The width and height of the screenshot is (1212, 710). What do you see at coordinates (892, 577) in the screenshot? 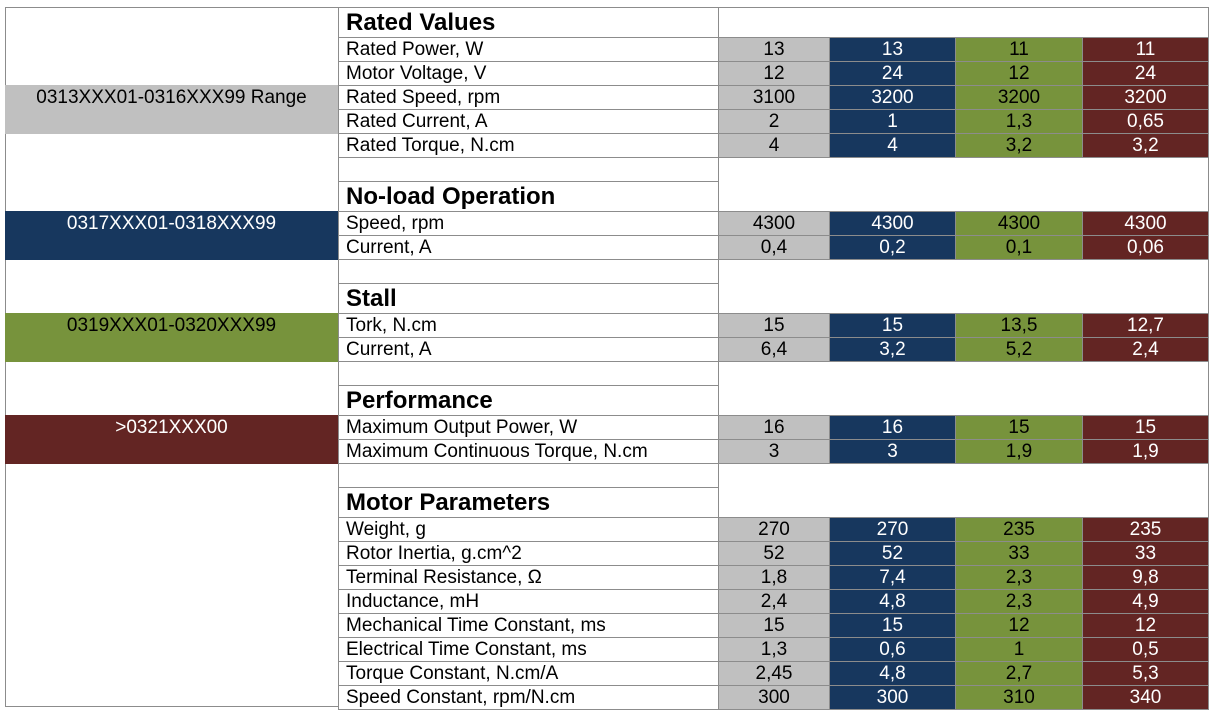
I see `value-cell: 7,4` at bounding box center [892, 577].